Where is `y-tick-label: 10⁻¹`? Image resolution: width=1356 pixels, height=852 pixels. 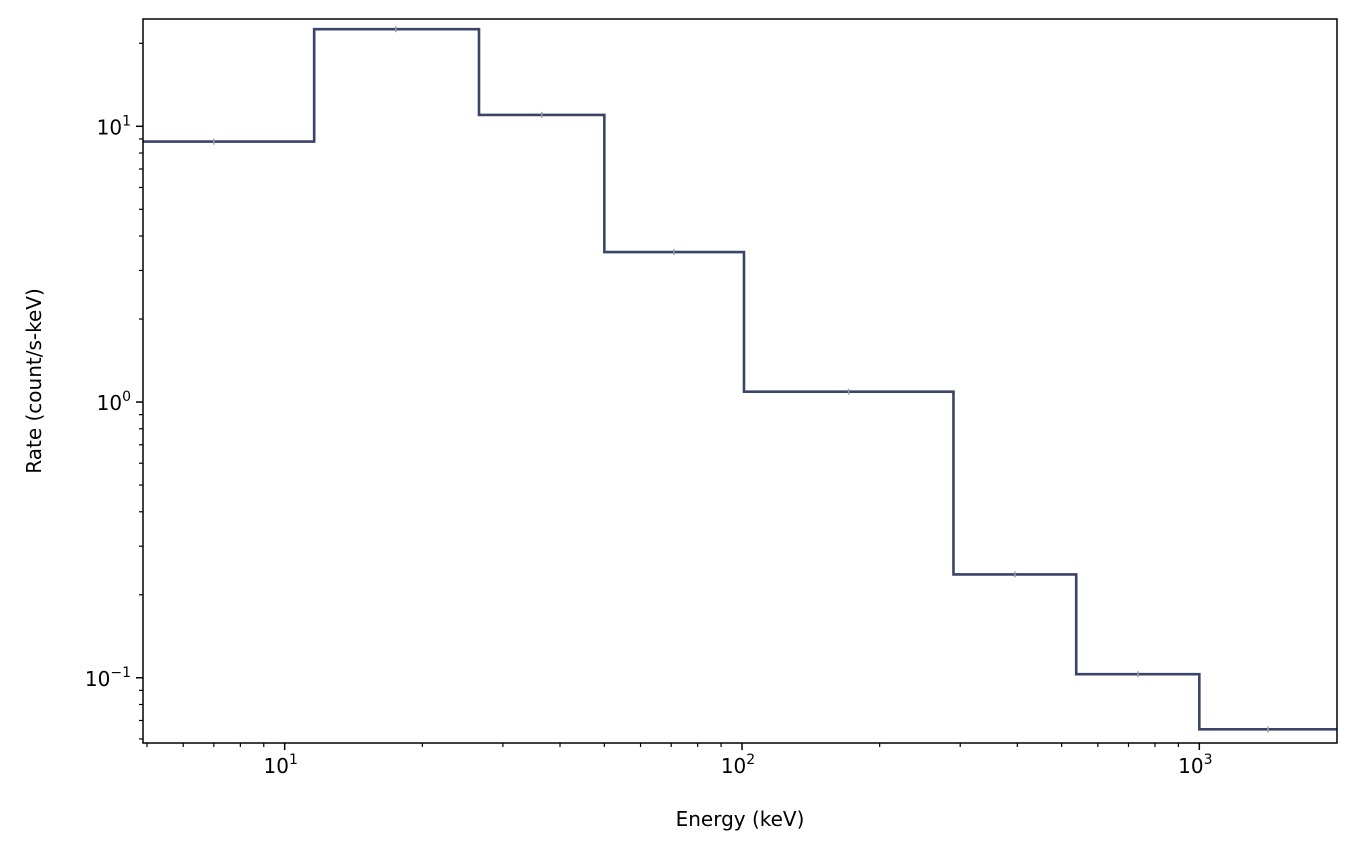
y-tick-label: 10⁻¹ is located at coordinates (108, 678).